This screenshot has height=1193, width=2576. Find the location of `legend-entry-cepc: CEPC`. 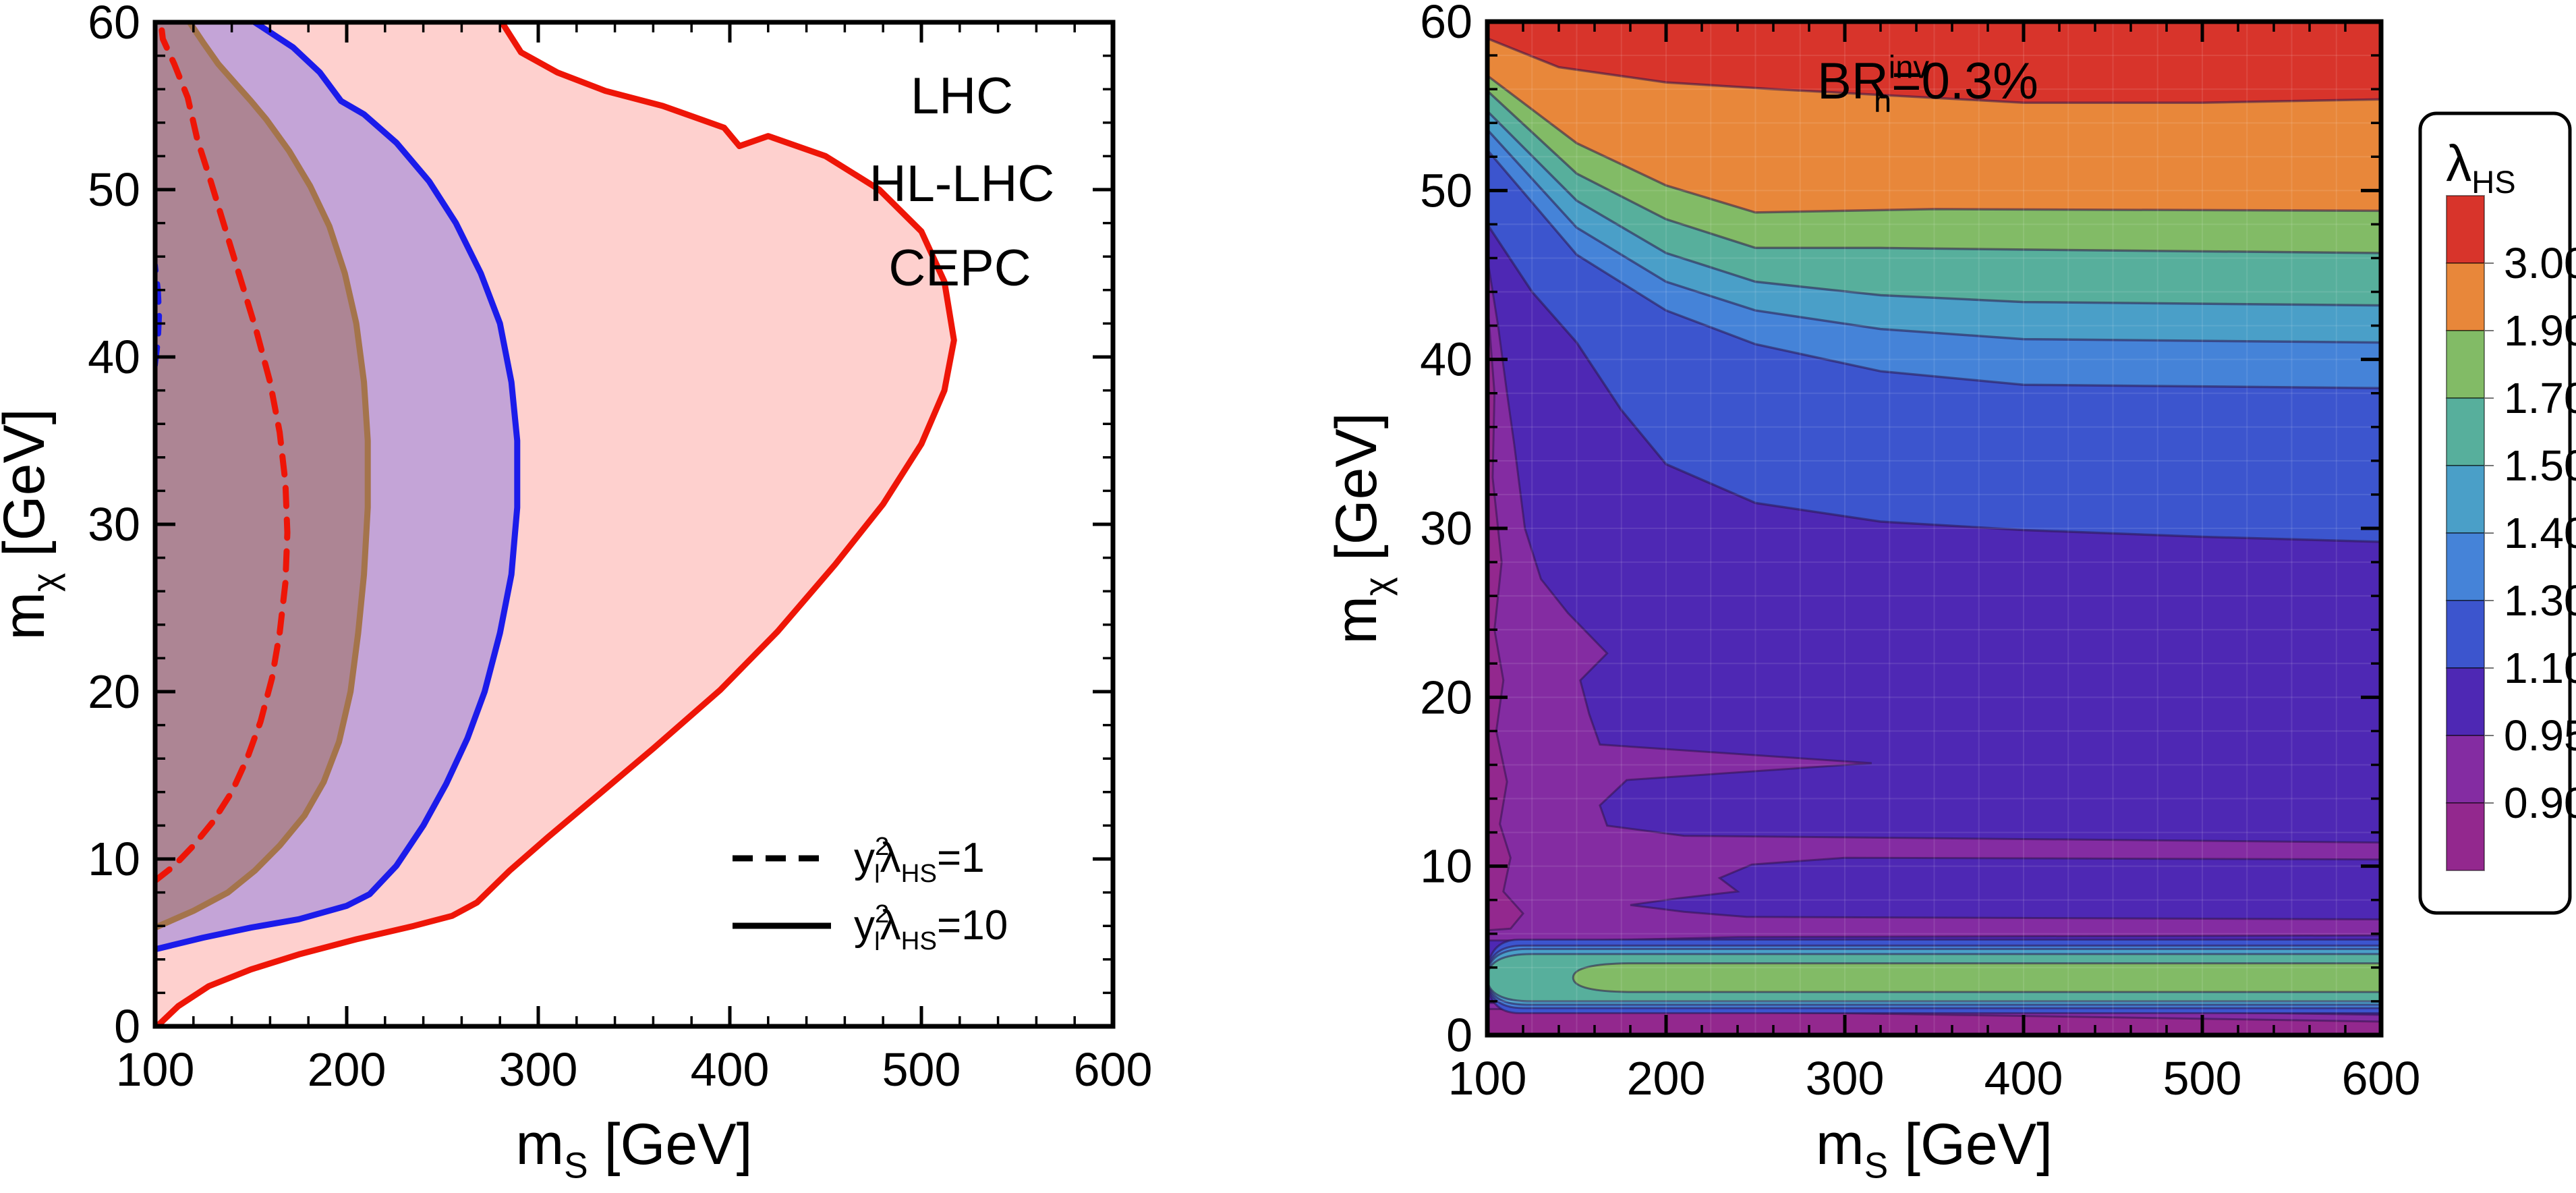

legend-entry-cepc: CEPC is located at coordinates (959, 268).